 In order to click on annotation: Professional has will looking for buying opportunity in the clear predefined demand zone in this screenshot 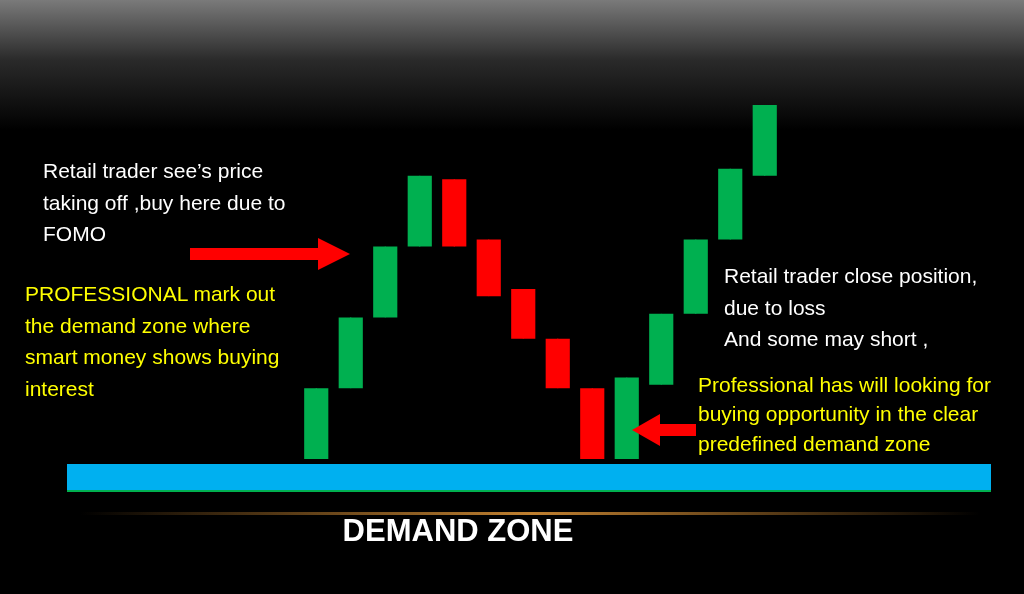, I will do `click(845, 414)`.